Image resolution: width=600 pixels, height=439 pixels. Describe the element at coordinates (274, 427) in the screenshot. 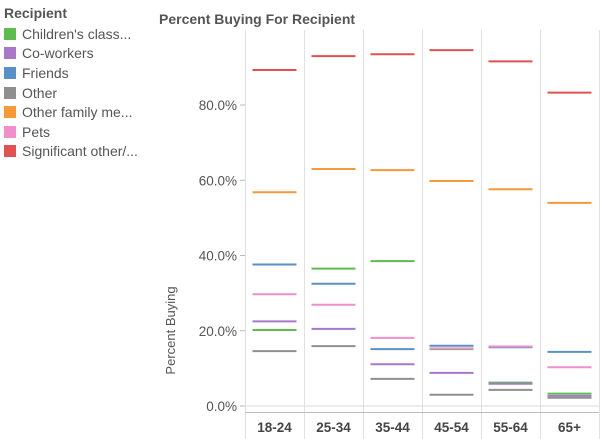

I see `x-category-label: 18-24` at that location.